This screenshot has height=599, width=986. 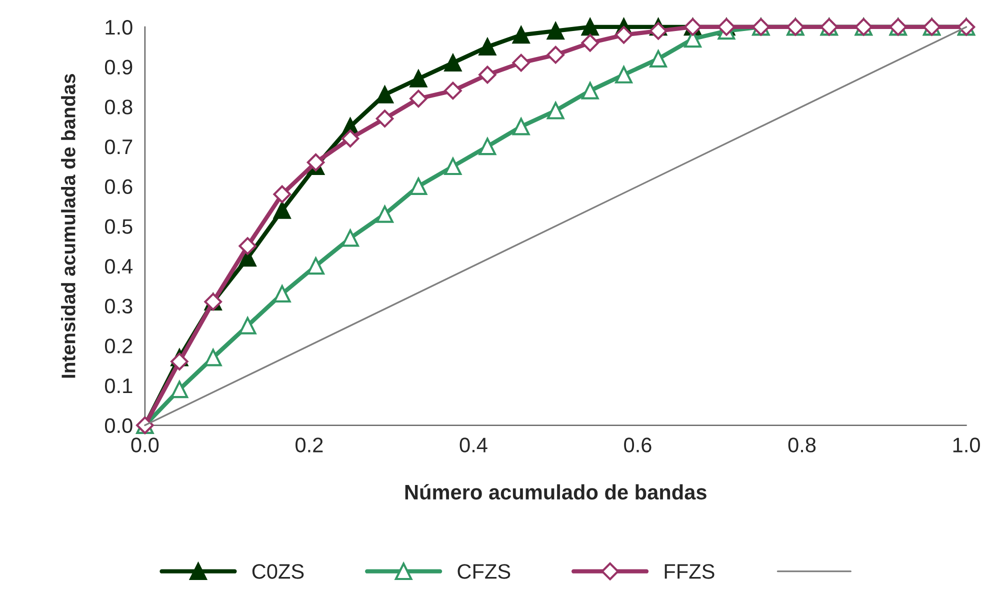 What do you see at coordinates (278, 571) in the screenshot?
I see `legend-label: C0ZS` at bounding box center [278, 571].